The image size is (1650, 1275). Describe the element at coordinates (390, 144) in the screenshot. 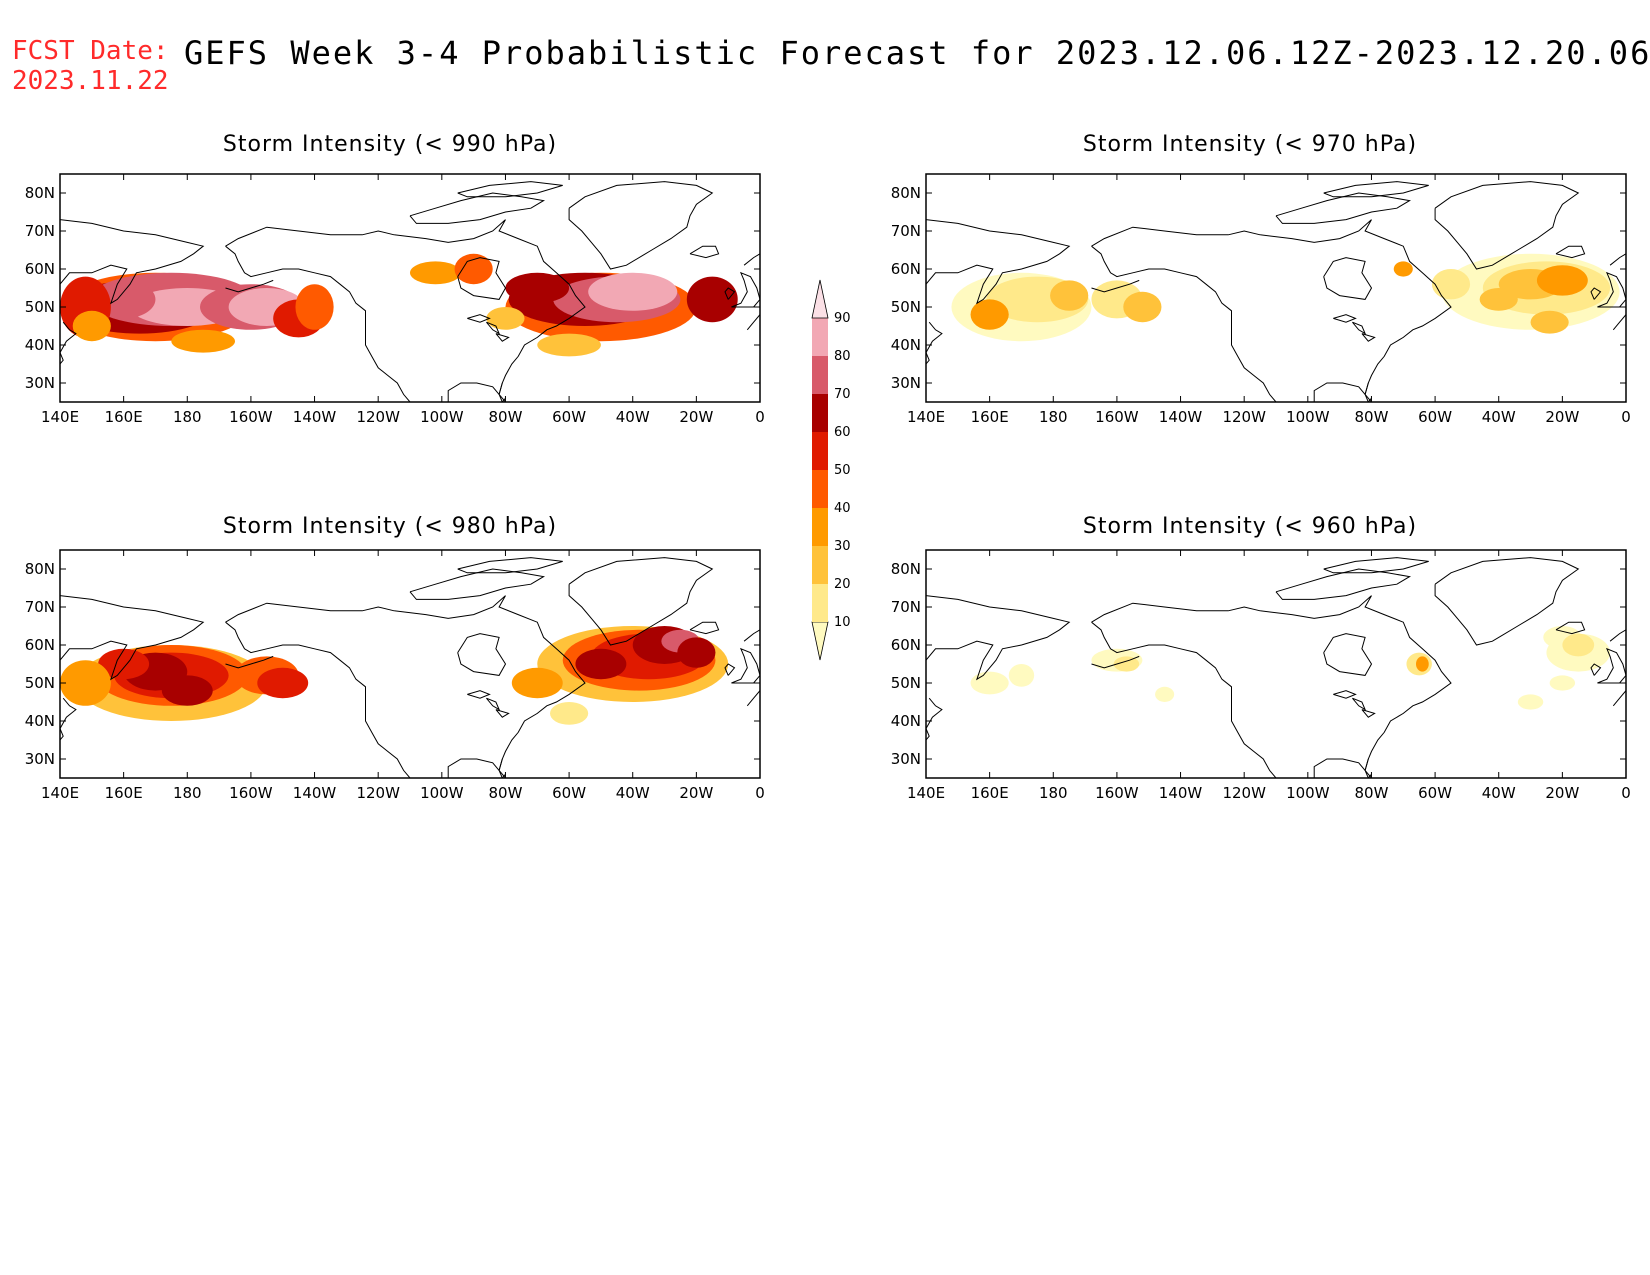

I see `panel-title-990: Storm Intensity (< 990 hPa)` at that location.